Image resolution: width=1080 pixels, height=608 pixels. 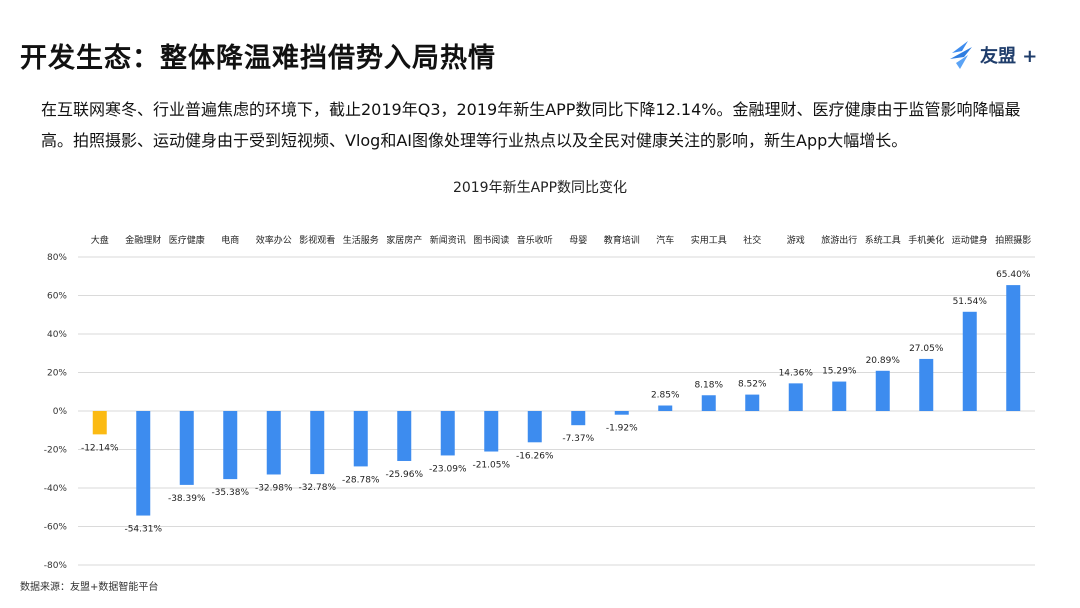 What do you see at coordinates (752, 240) in the screenshot?
I see `category-label: 社交` at bounding box center [752, 240].